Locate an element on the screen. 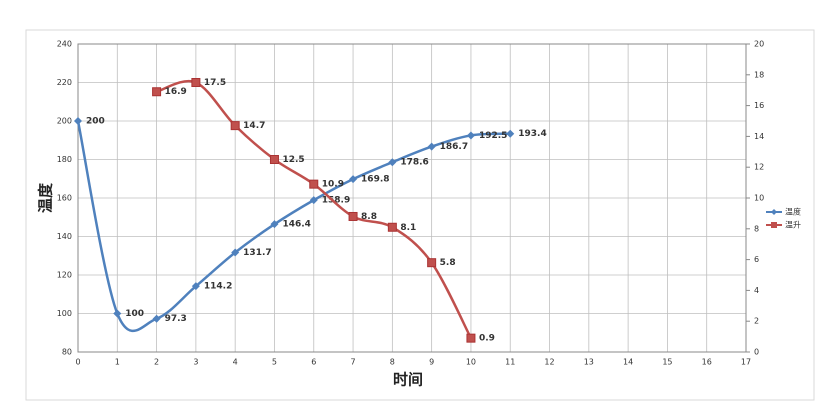 The height and width of the screenshot is (419, 828). y-tick-label: 180 is located at coordinates (64, 159).